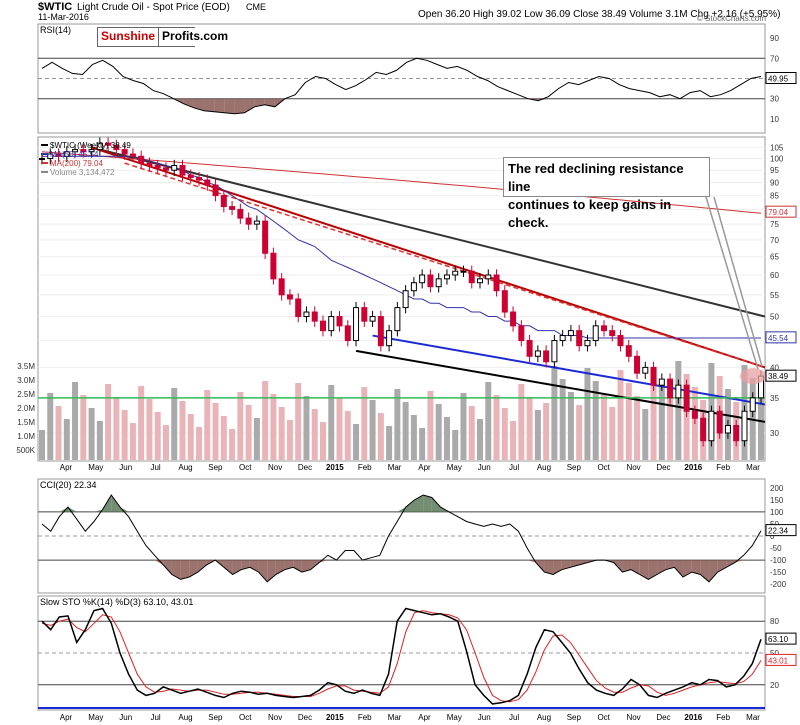  I want to click on rsi-oversold-fill, so click(259, 102).